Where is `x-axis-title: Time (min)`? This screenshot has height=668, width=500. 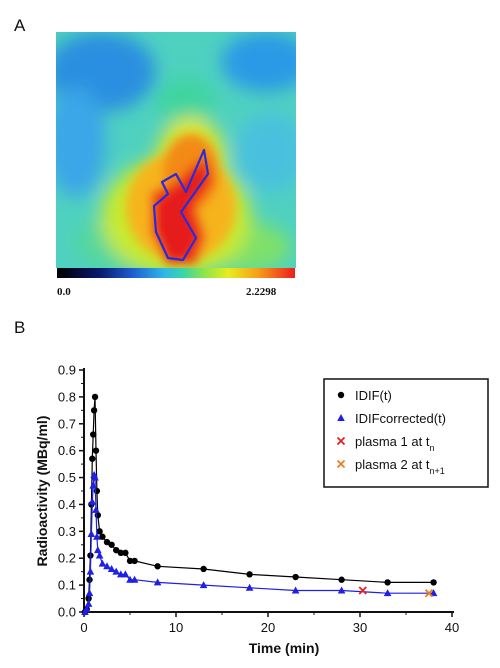
x-axis-title: Time (min) is located at coordinates (284, 648).